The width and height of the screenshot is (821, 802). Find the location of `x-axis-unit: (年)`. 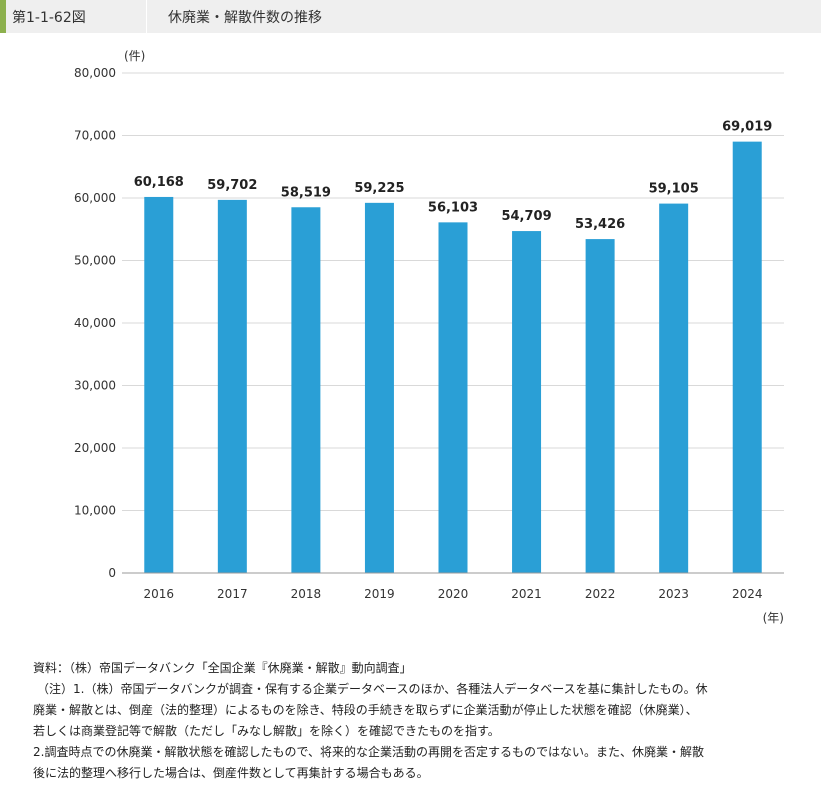

x-axis-unit: (年) is located at coordinates (773, 618).